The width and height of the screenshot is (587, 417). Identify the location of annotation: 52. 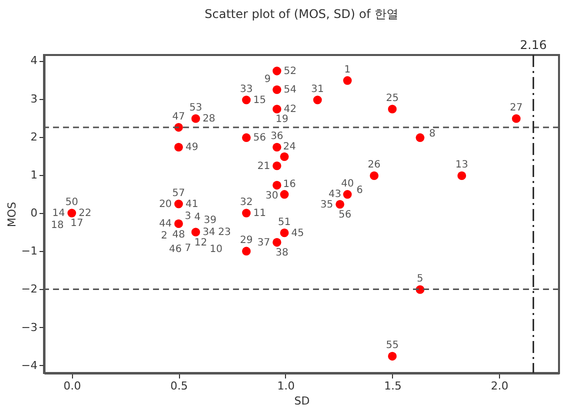
(290, 71).